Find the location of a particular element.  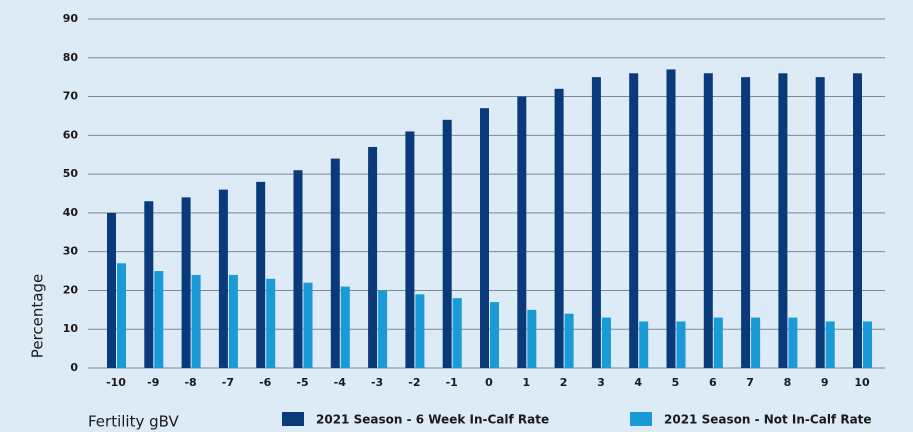

x-tick-label: 5 is located at coordinates (676, 382).